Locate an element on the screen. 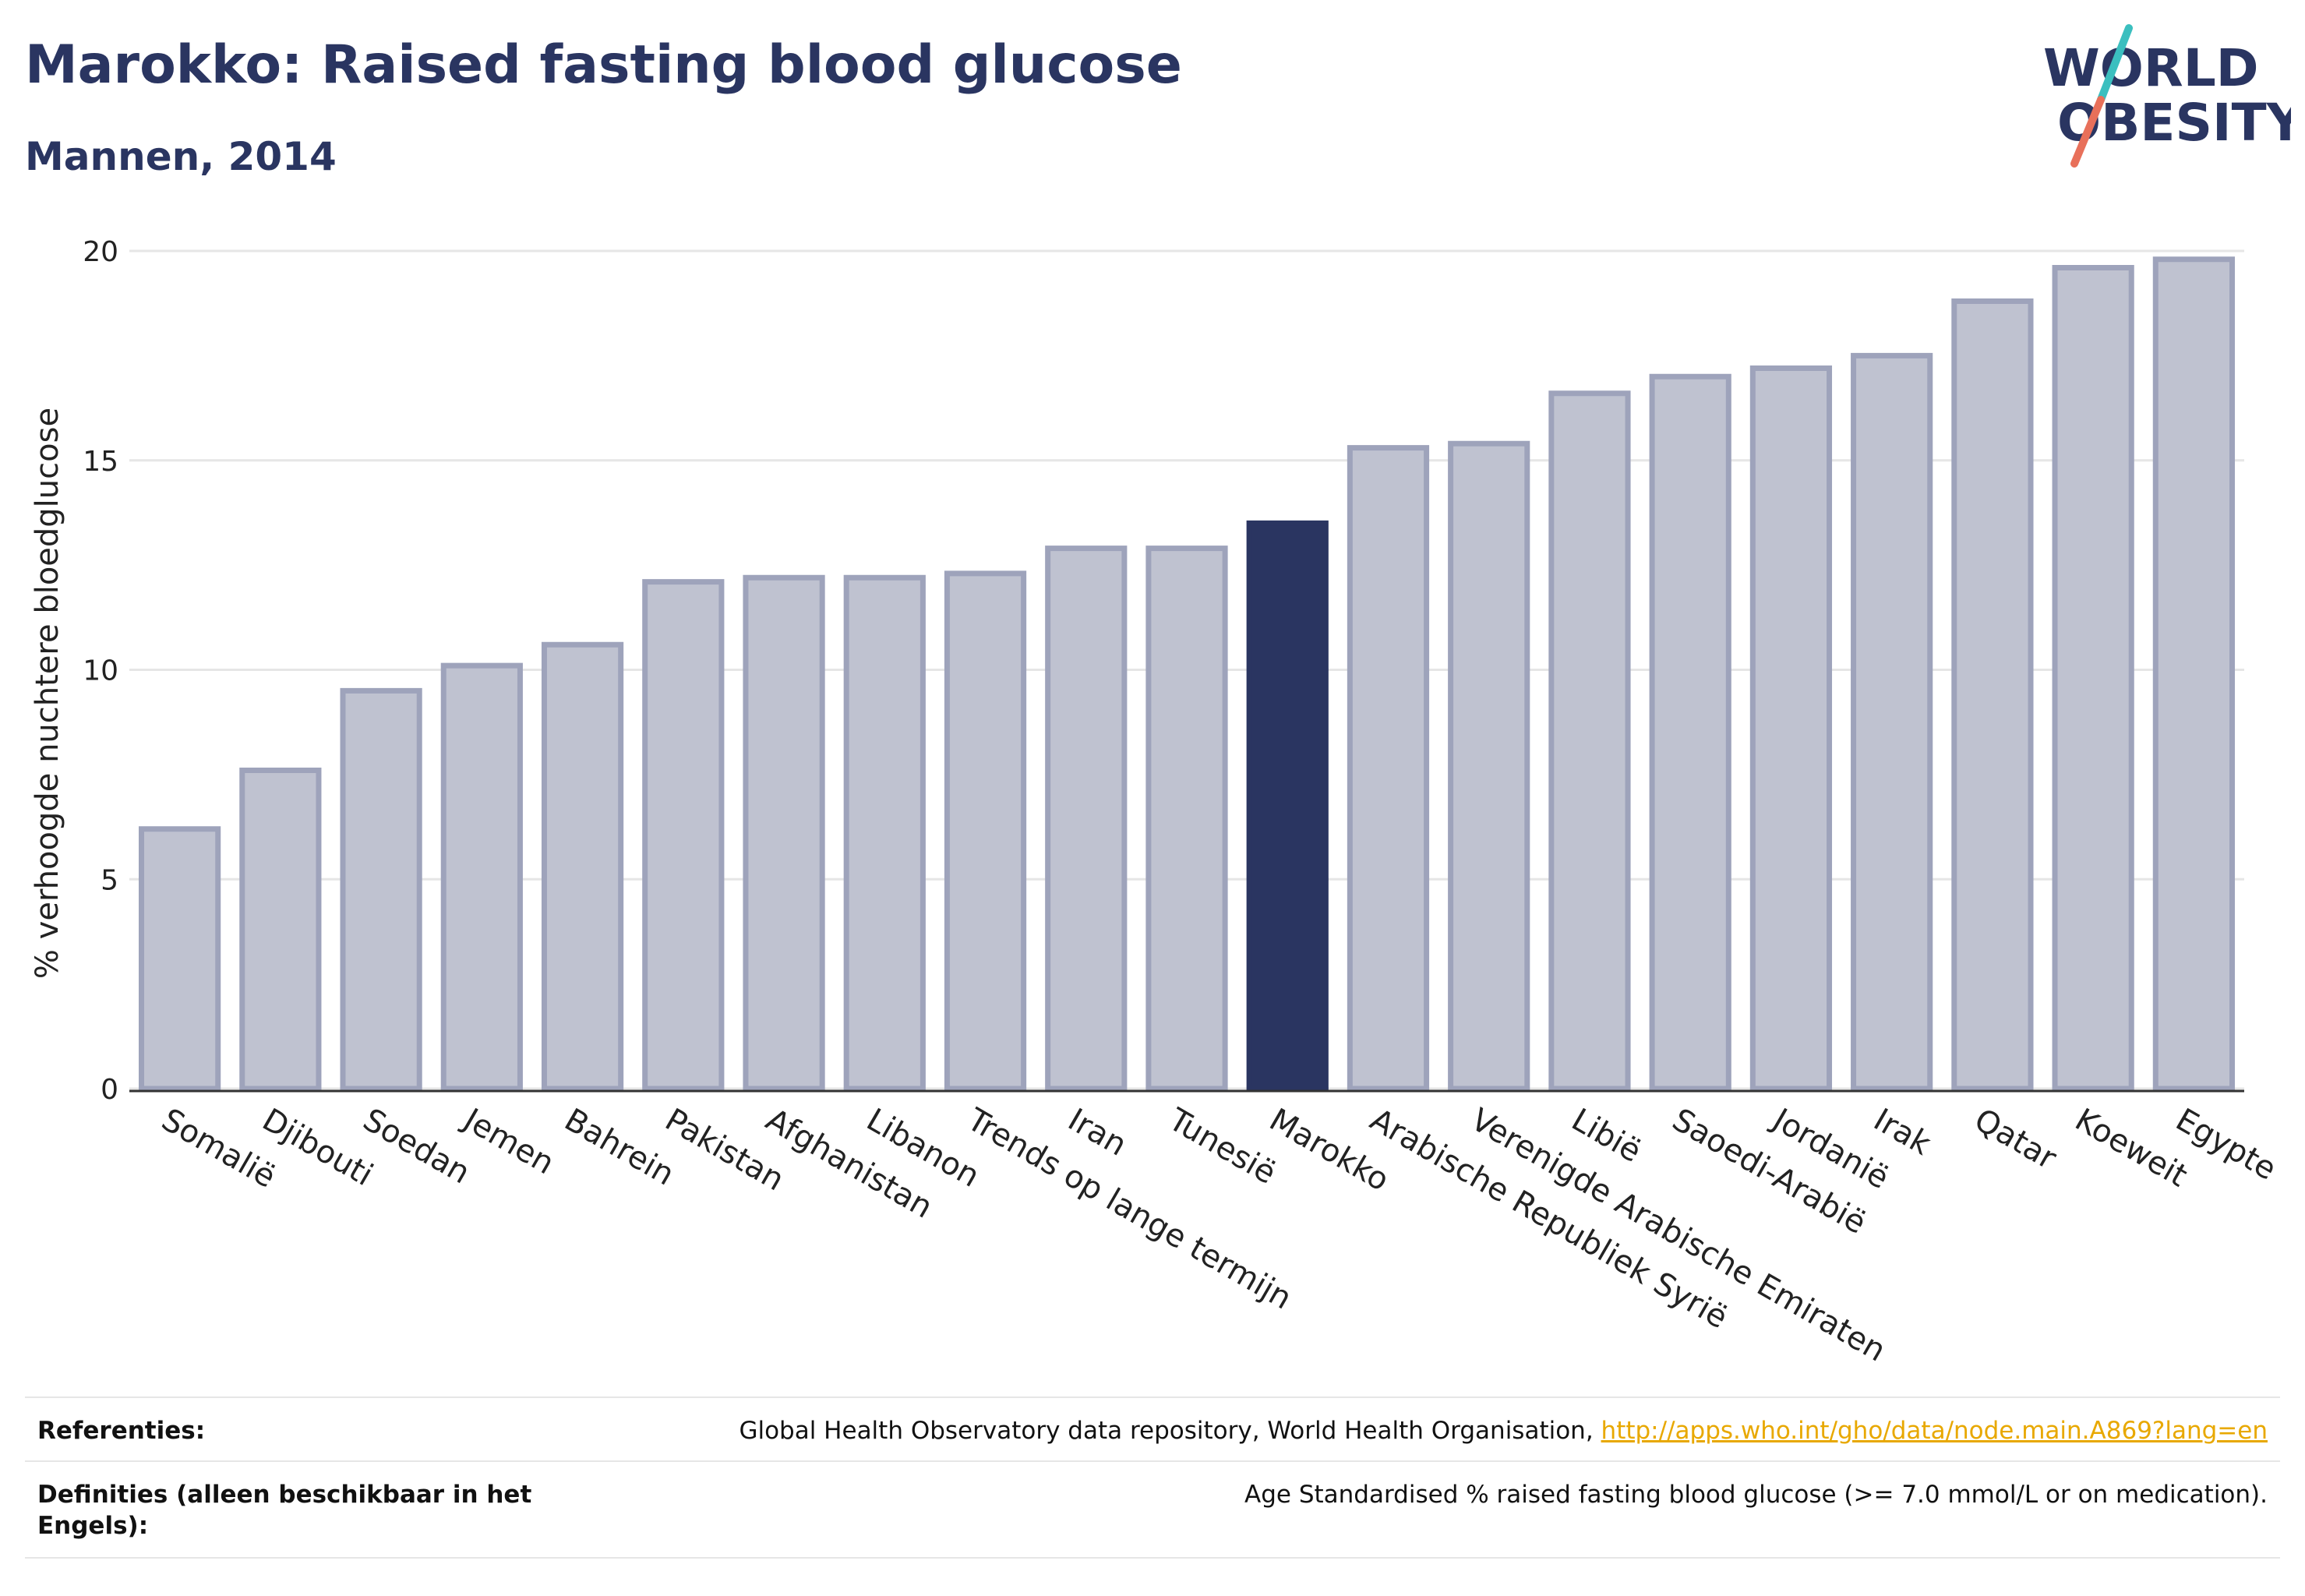  chart-title: Marokko: Raised fasting blood glucose is located at coordinates (603, 65).